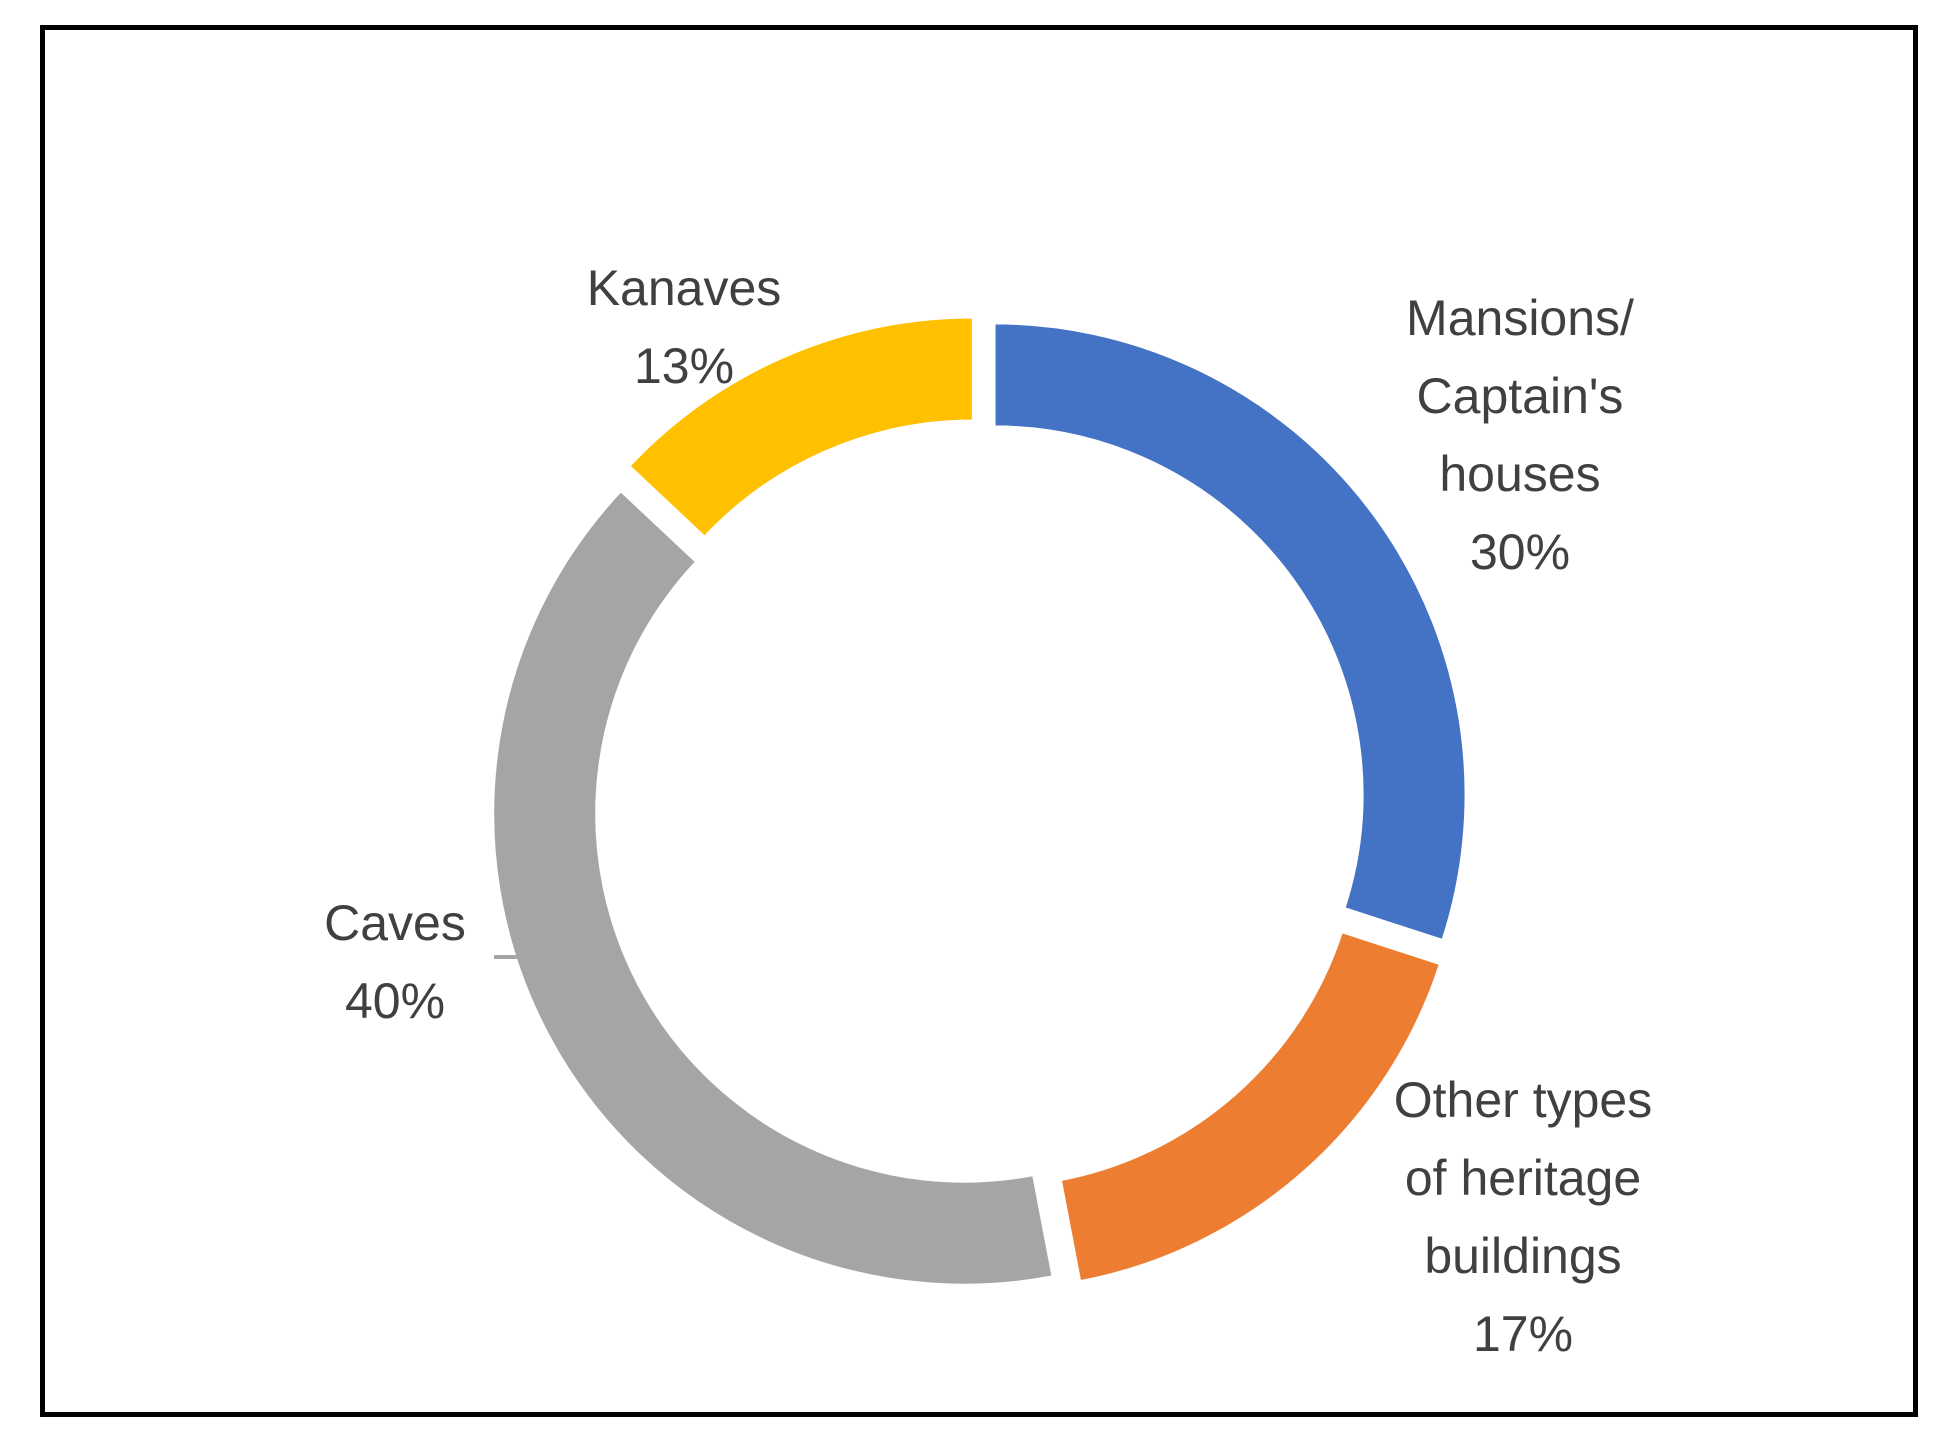 The width and height of the screenshot is (1953, 1449). What do you see at coordinates (1523, 1334) in the screenshot?
I see `data-label-value: 17%` at bounding box center [1523, 1334].